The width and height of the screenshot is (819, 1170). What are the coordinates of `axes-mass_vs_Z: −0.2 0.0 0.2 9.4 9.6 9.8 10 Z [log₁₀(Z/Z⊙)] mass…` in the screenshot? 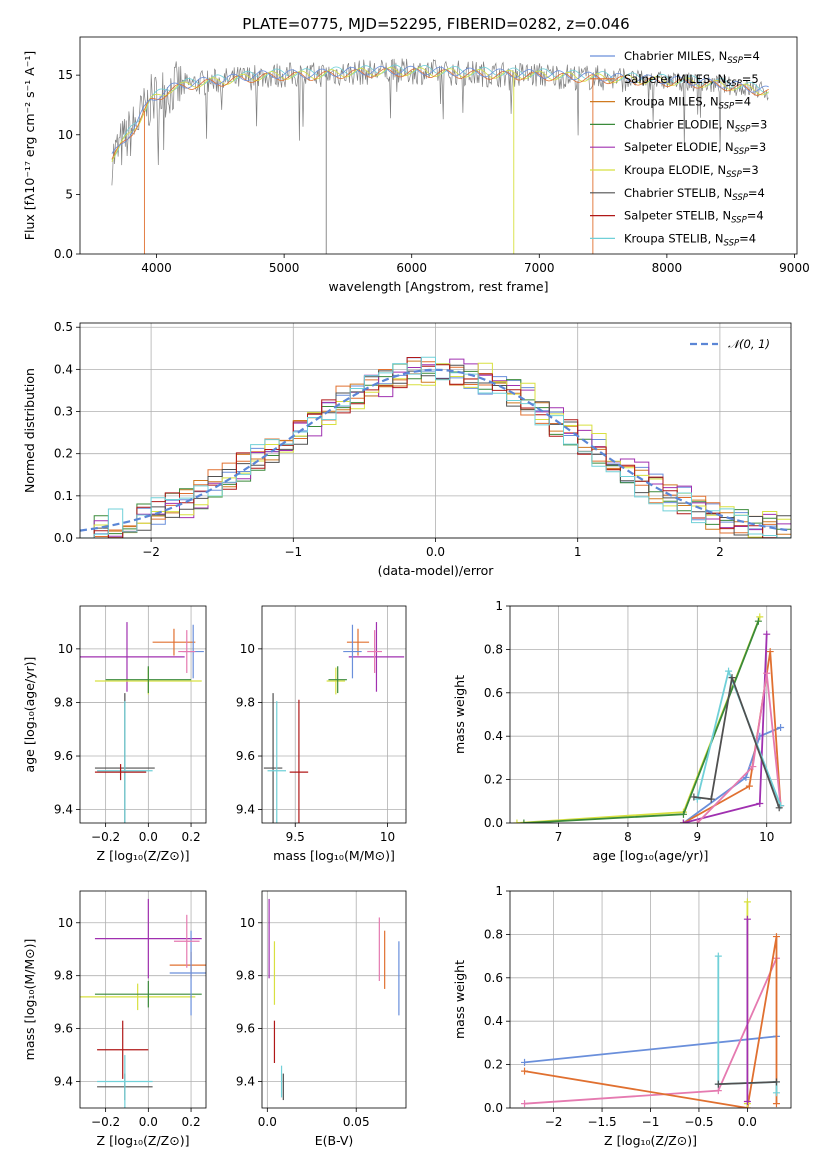 It's located at (114, 1019).